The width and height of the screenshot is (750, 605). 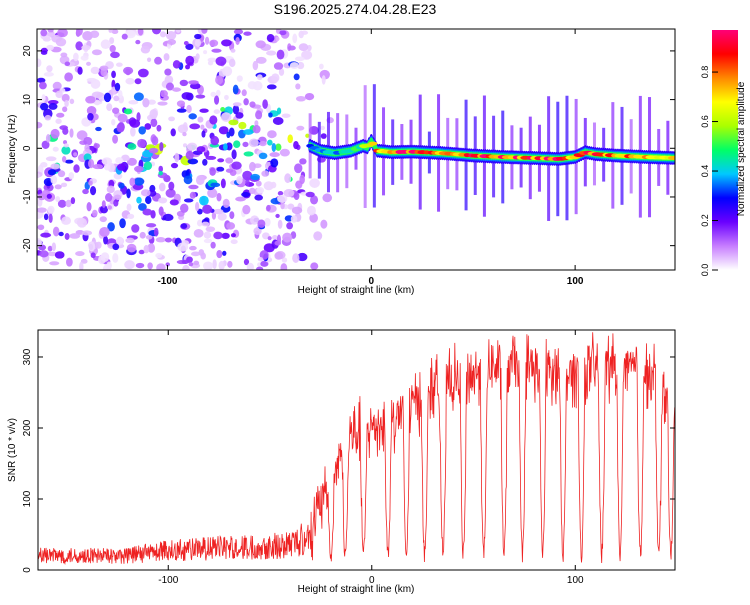 What do you see at coordinates (709, 171) in the screenshot?
I see `colorbar-axis: 0.0 0.2 0.4 0.6 0.8` at bounding box center [709, 171].